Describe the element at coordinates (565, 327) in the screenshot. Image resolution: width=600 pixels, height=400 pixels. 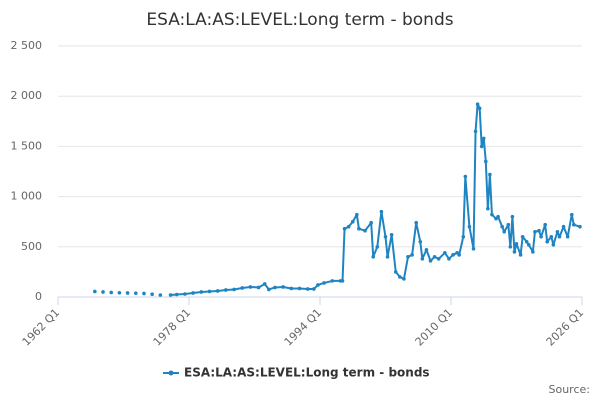
I see `x-tick-label: 2026 Q1` at that location.